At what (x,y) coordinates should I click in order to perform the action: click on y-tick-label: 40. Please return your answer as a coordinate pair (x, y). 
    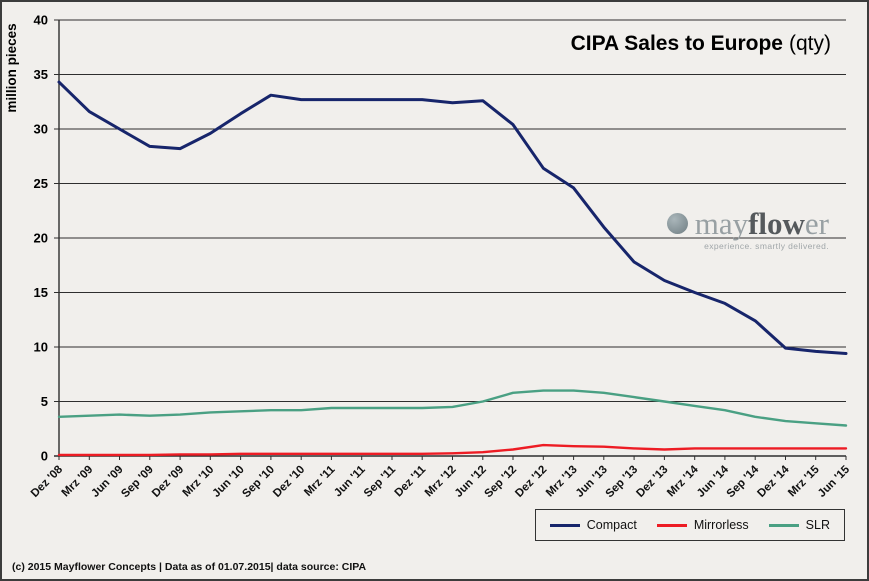
    Looking at the image, I should click on (41, 20).